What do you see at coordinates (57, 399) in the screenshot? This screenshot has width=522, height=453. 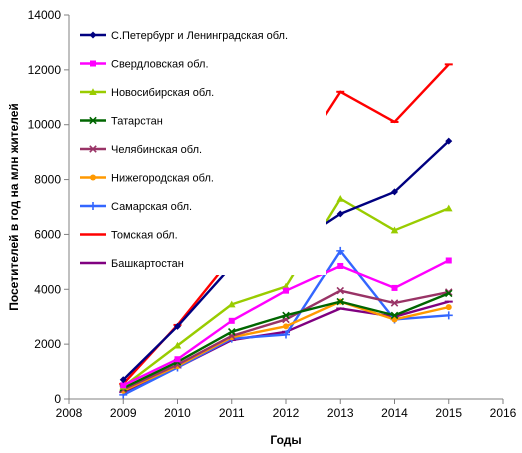 I see `y-tick-label: 0` at bounding box center [57, 399].